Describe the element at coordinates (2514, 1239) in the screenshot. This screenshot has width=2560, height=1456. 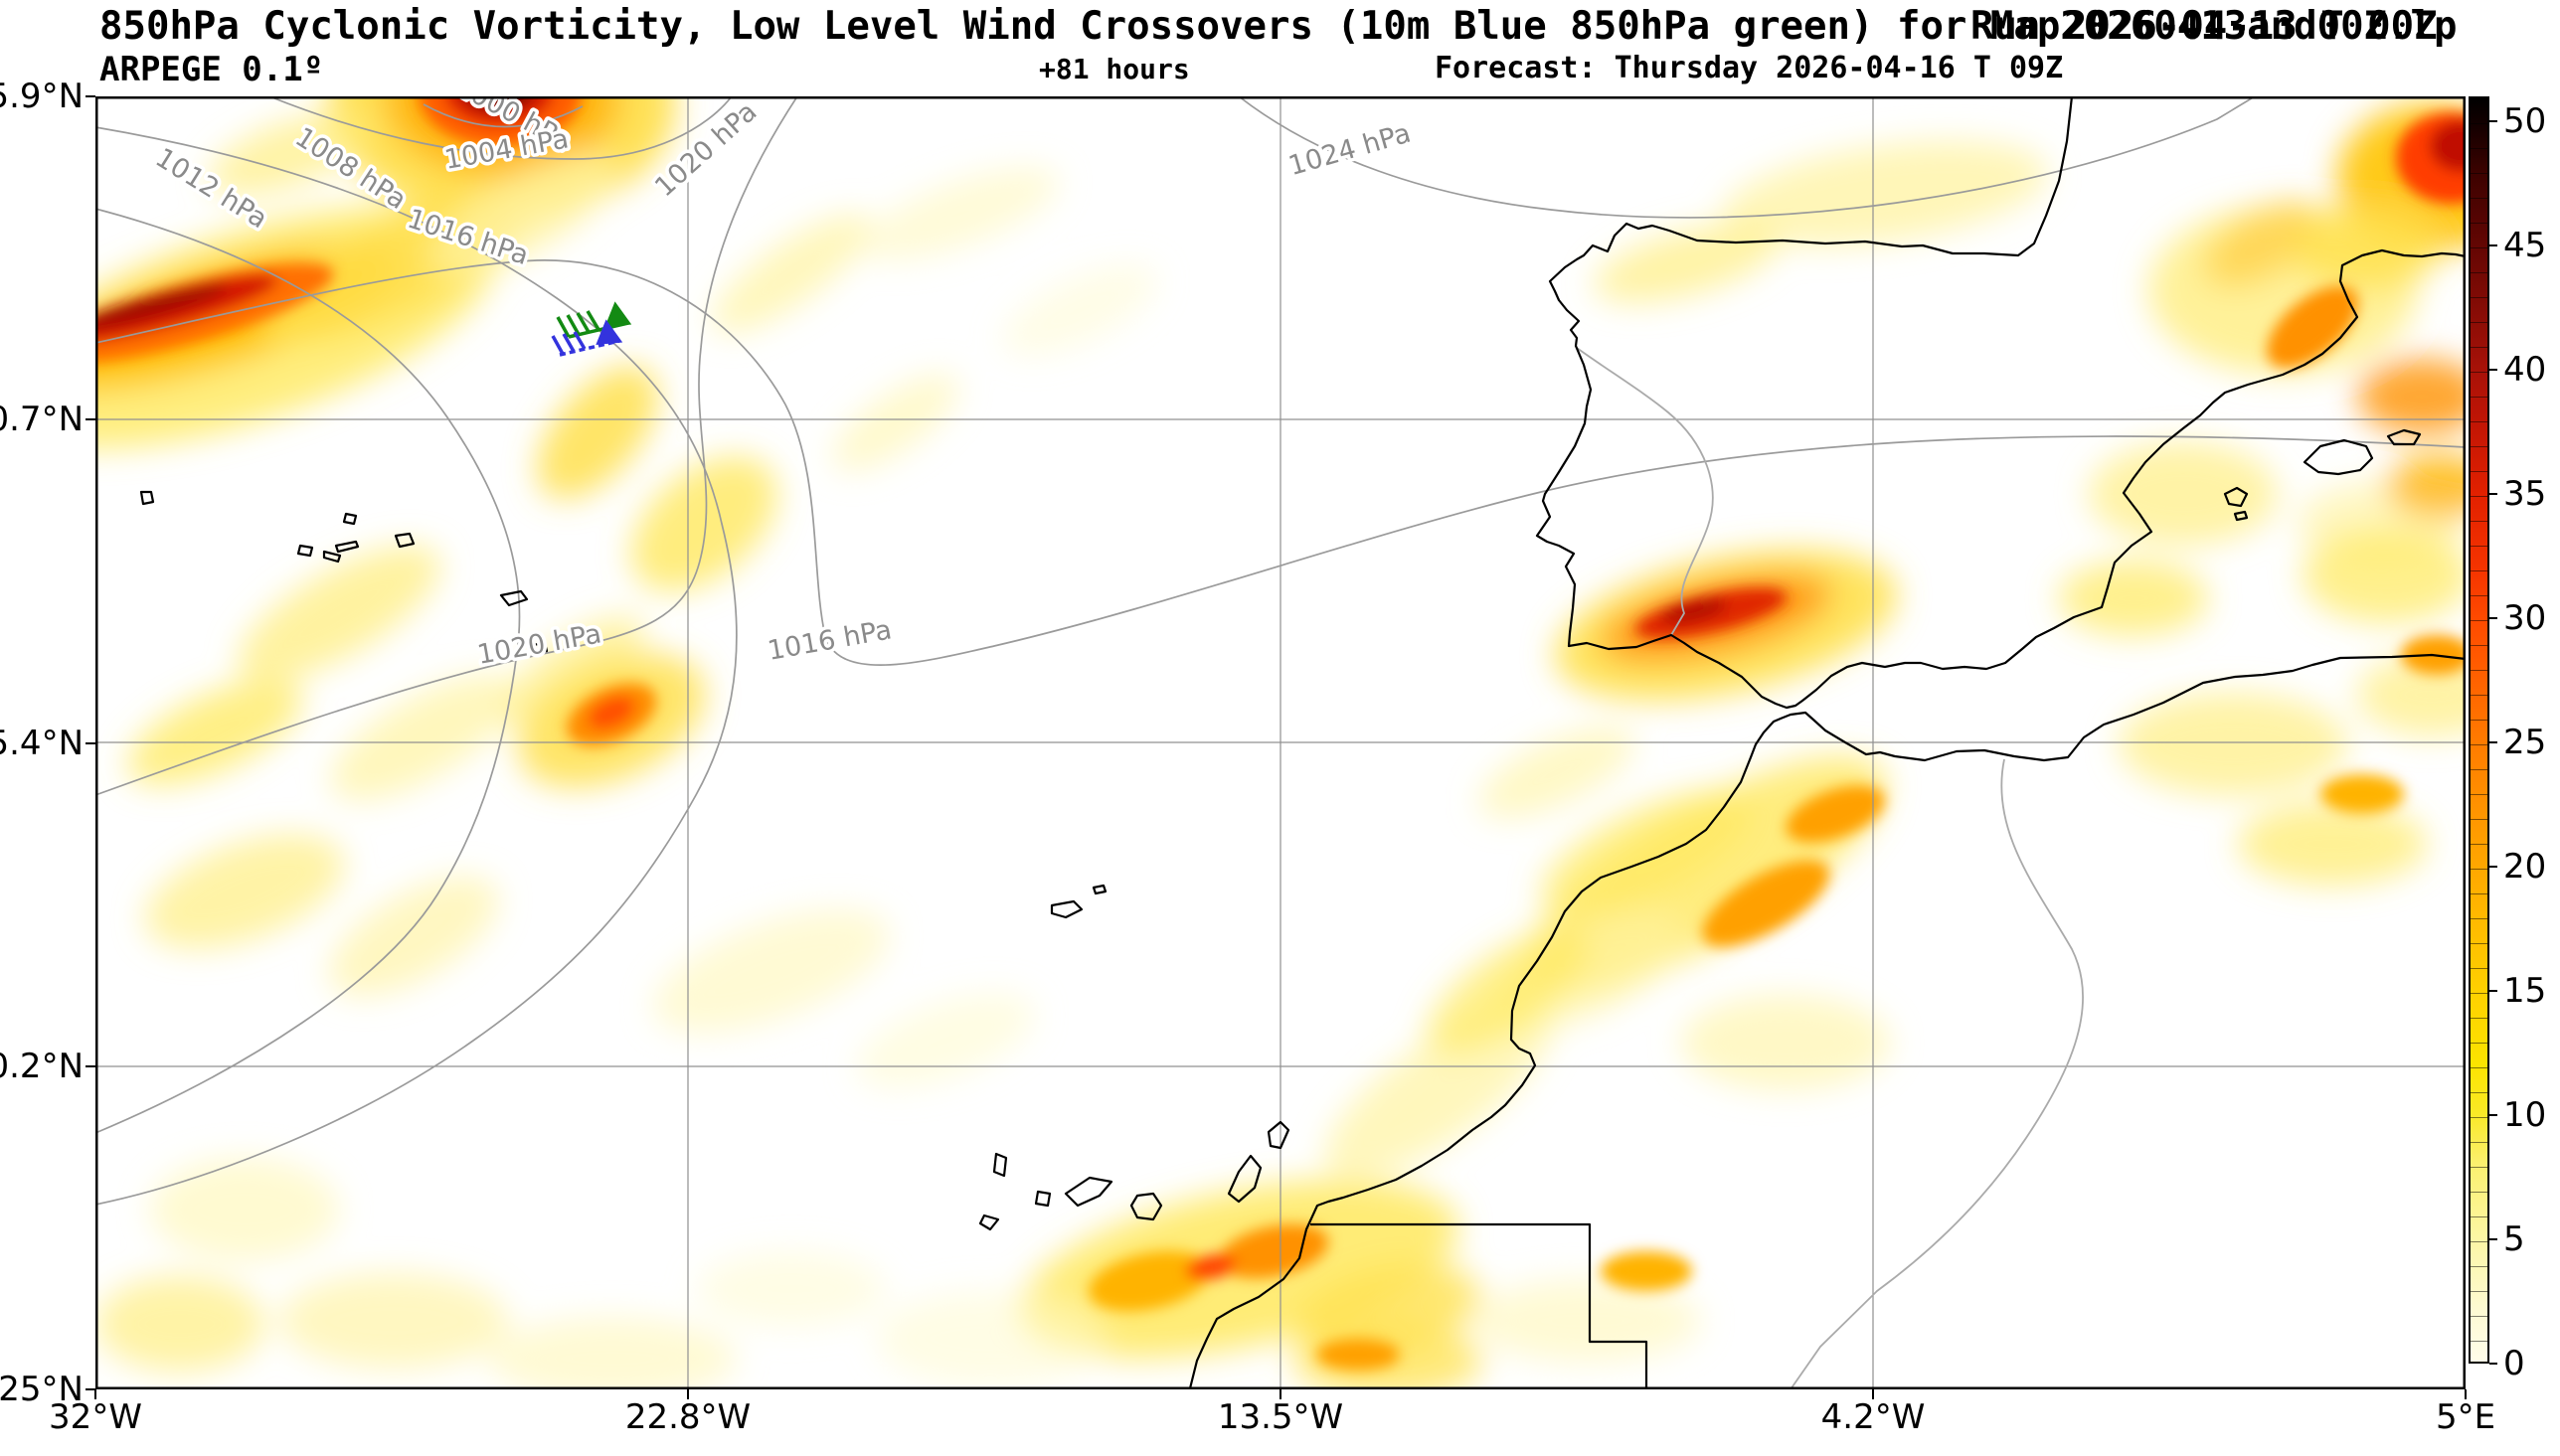
I see `colorbar-label-5: 5` at that location.